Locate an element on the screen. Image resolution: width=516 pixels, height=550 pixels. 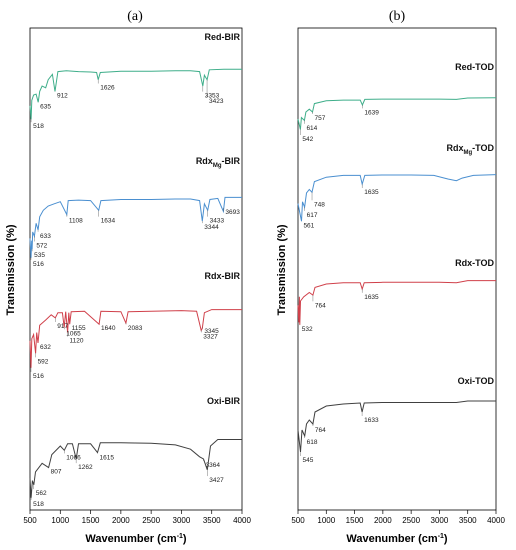
panel-b-series-0-peak-label-2: 757 is located at coordinates (320, 118).